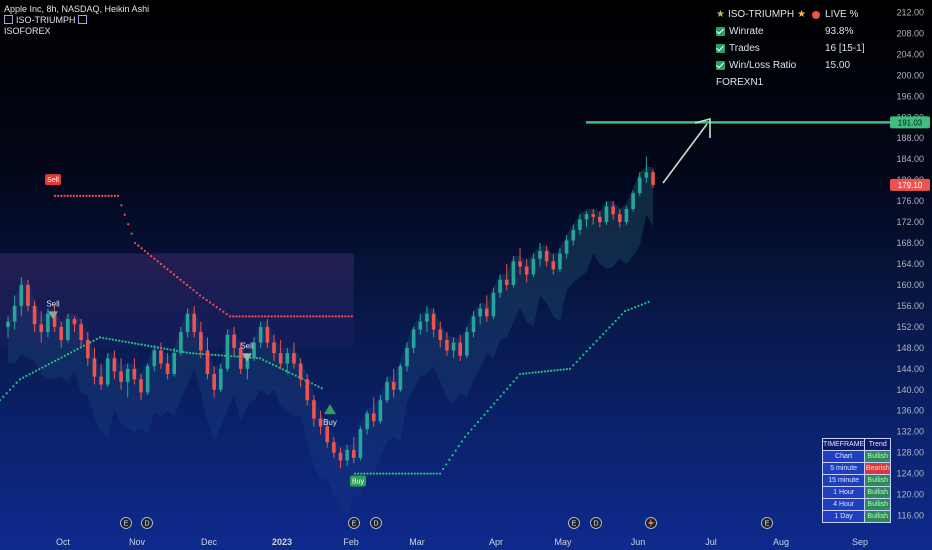 This screenshot has width=932, height=550. Describe the element at coordinates (27, 31) in the screenshot. I see `indicator-name-2: ISOFOREX` at that location.